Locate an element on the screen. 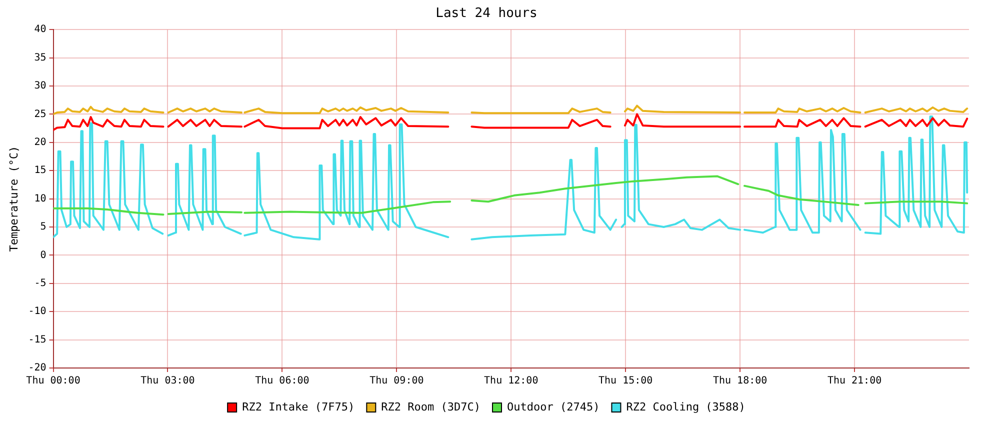 The width and height of the screenshot is (997, 423). x-tick-label: Thu 09:00 is located at coordinates (397, 381).